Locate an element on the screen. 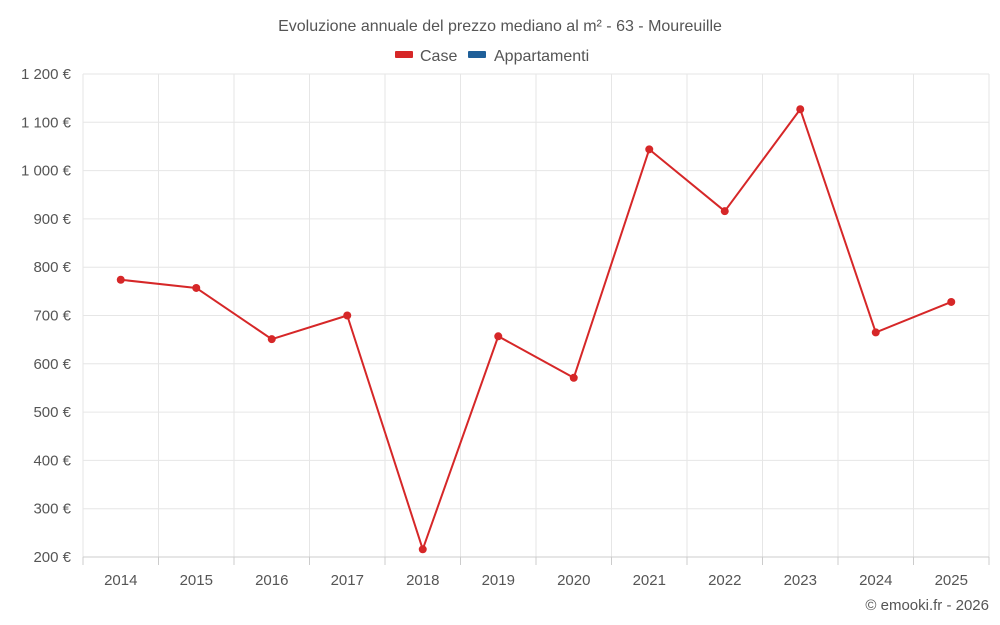 The height and width of the screenshot is (625, 1000). x-tick-label: 2020 is located at coordinates (573, 580).